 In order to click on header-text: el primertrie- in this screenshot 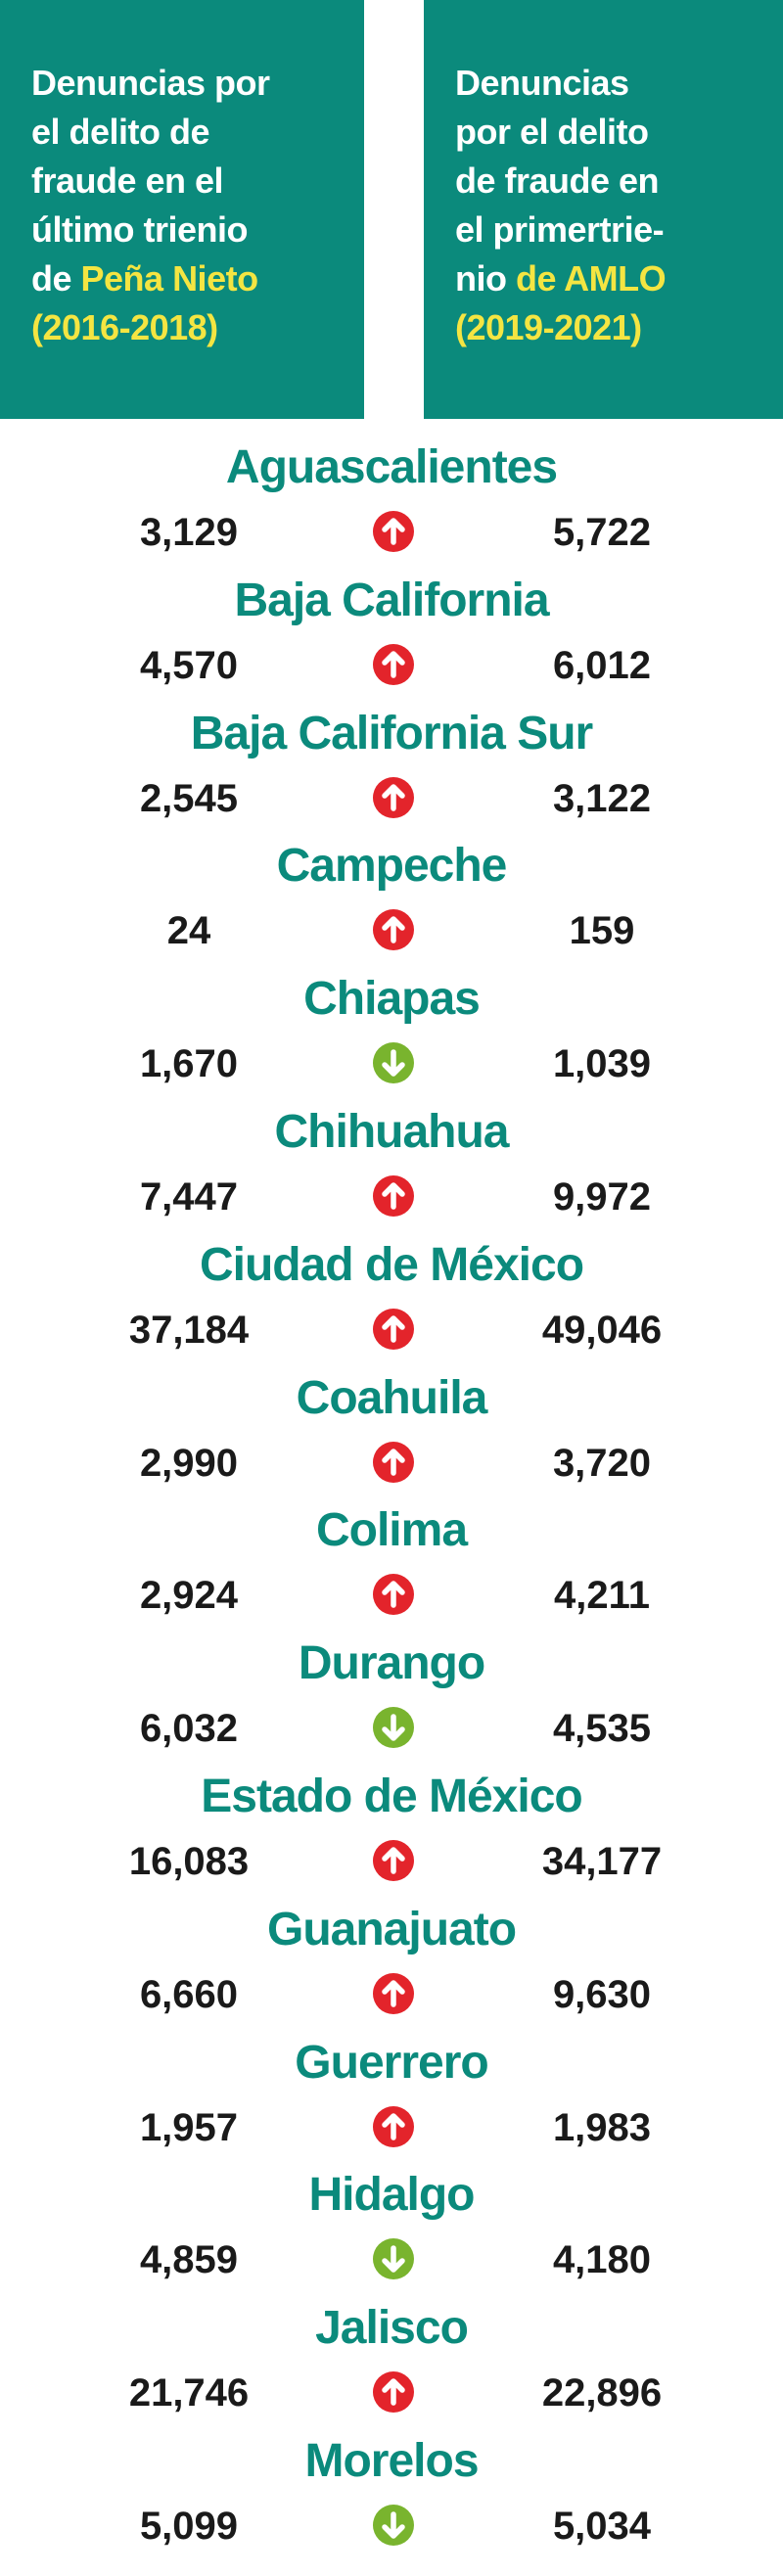, I will do `click(560, 229)`.